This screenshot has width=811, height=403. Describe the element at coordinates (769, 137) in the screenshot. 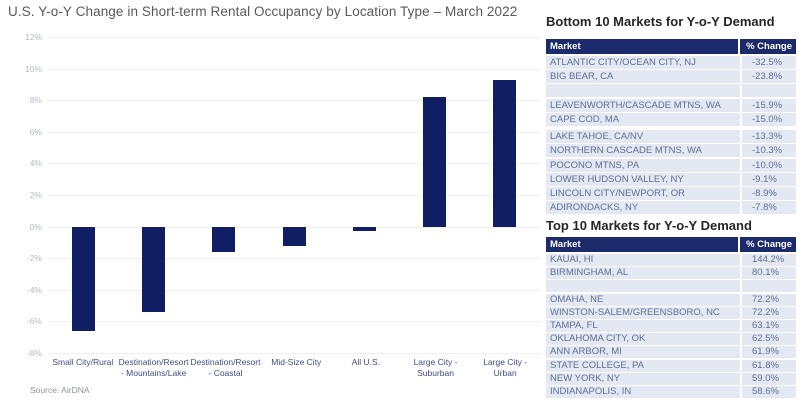

I see `change-cell: -13.3%` at that location.